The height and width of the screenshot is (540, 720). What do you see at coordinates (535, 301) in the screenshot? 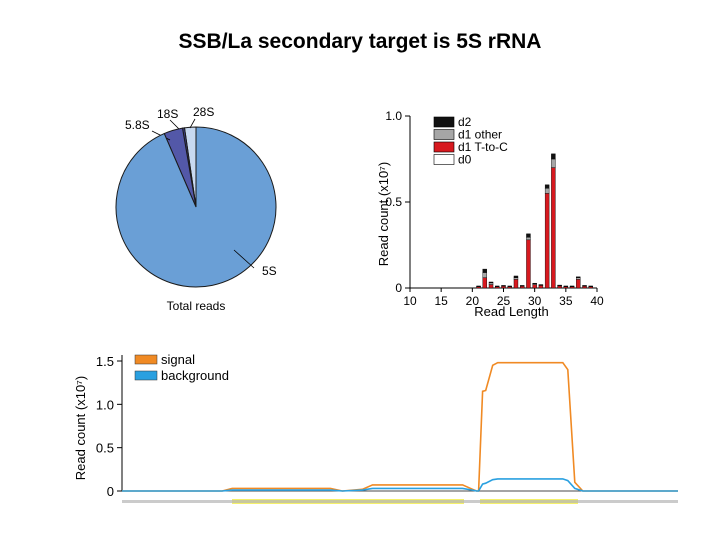
I see `bar-x-tick-label: 30` at bounding box center [535, 301].